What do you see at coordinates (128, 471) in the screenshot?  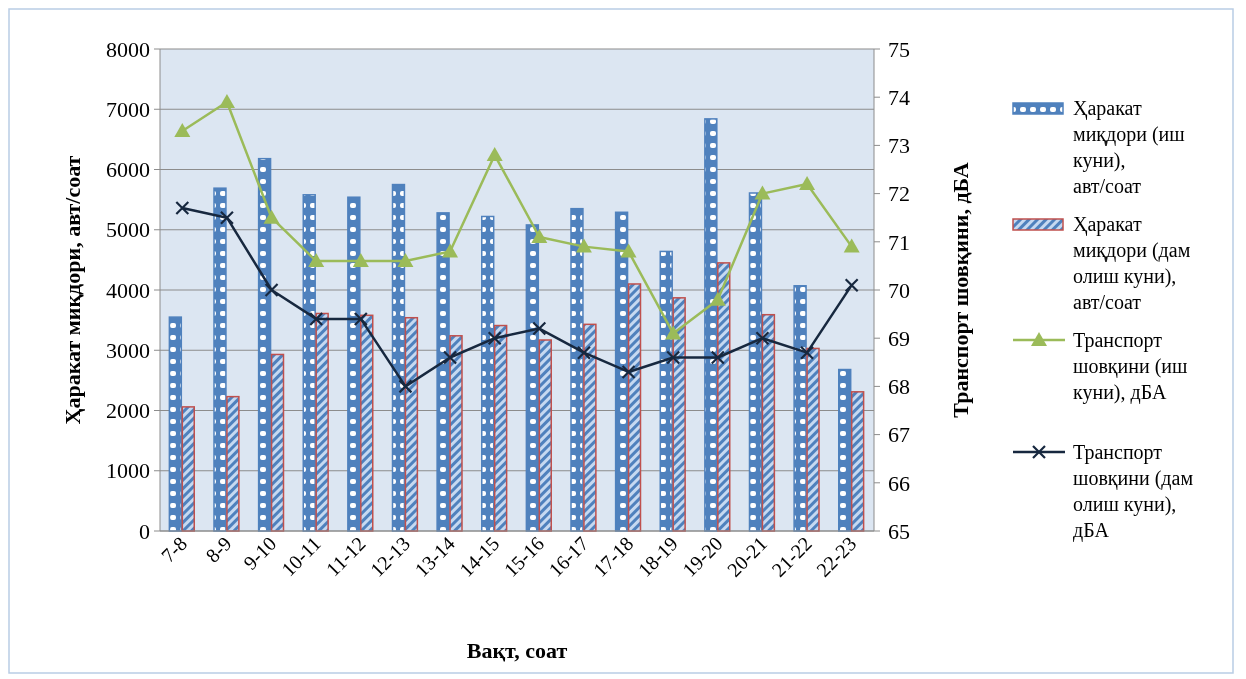 I see `y-tick-label: 1000` at bounding box center [128, 471].